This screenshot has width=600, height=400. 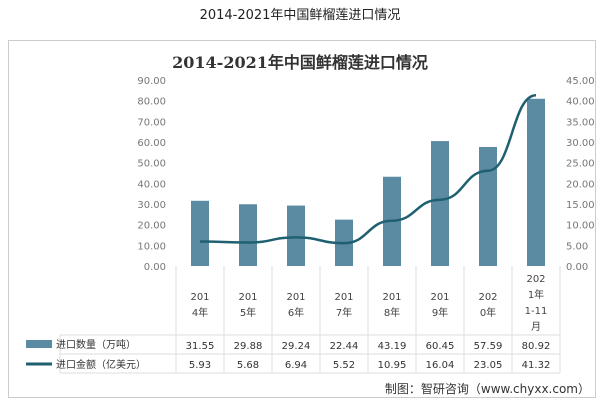 What do you see at coordinates (151, 246) in the screenshot?
I see `left-axis-tick: 10.00` at bounding box center [151, 246].